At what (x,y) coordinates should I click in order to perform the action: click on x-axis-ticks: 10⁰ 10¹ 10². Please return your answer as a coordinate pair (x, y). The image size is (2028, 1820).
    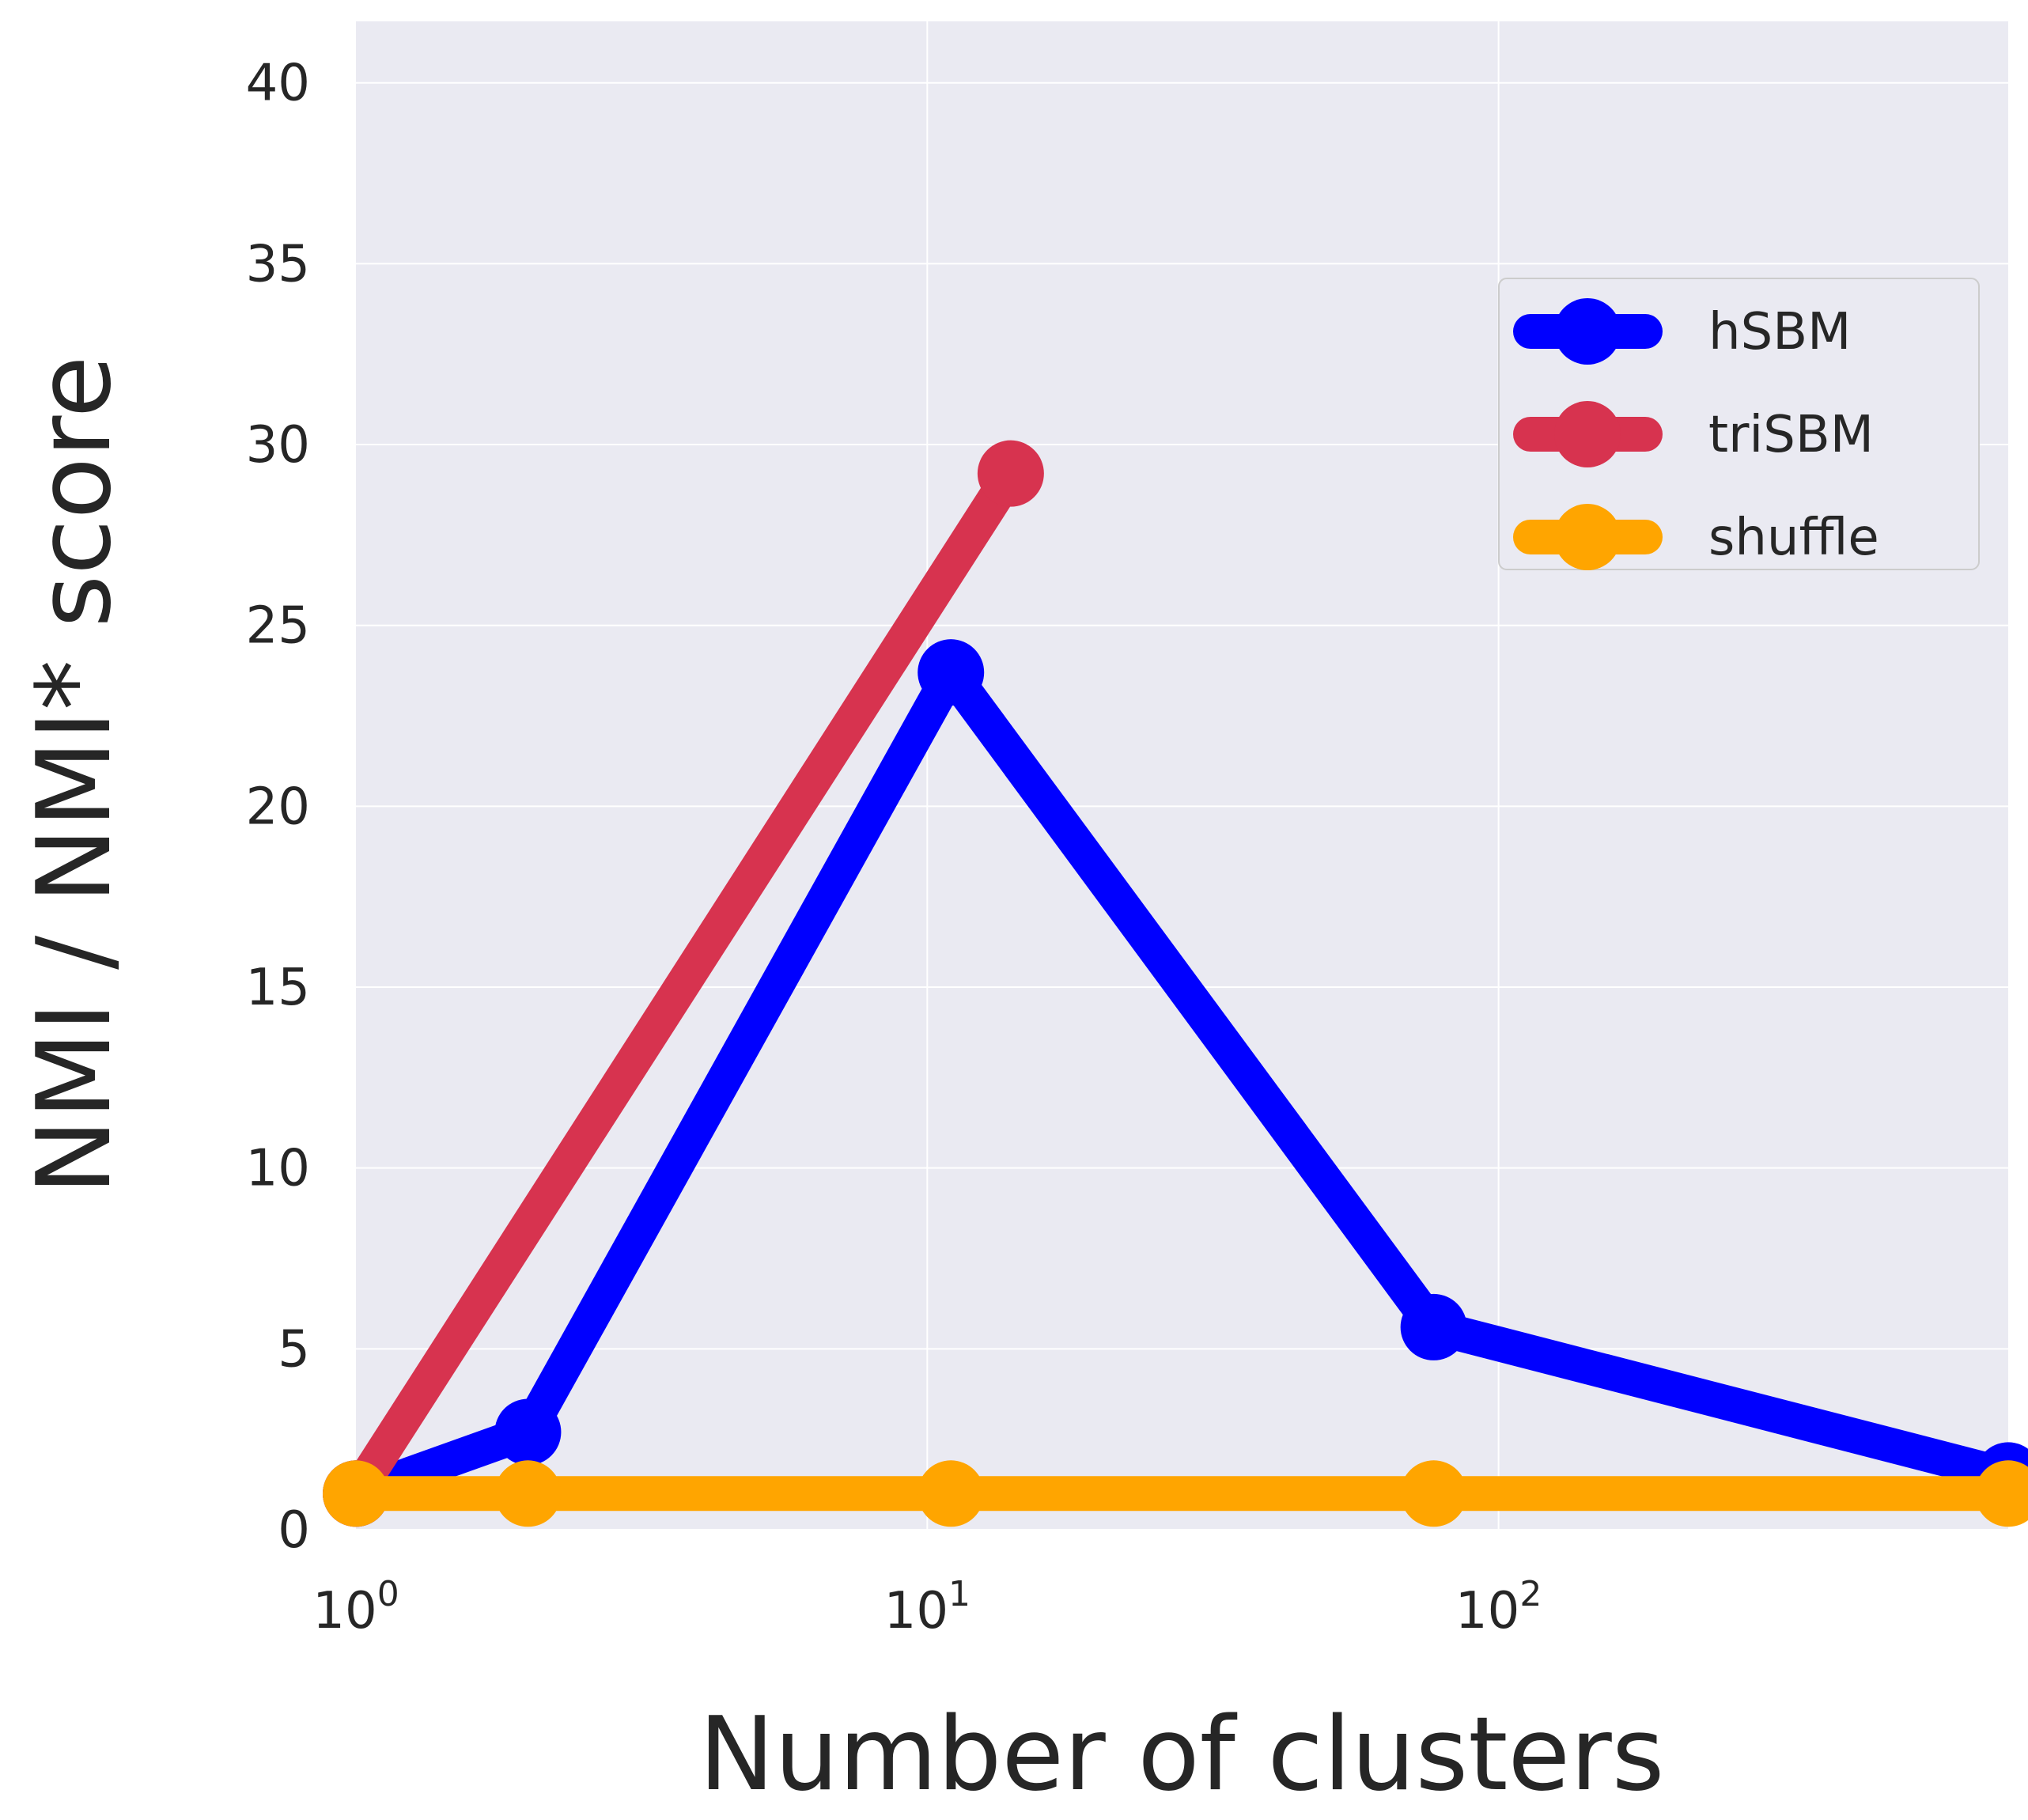
    Looking at the image, I should click on (927, 1607).